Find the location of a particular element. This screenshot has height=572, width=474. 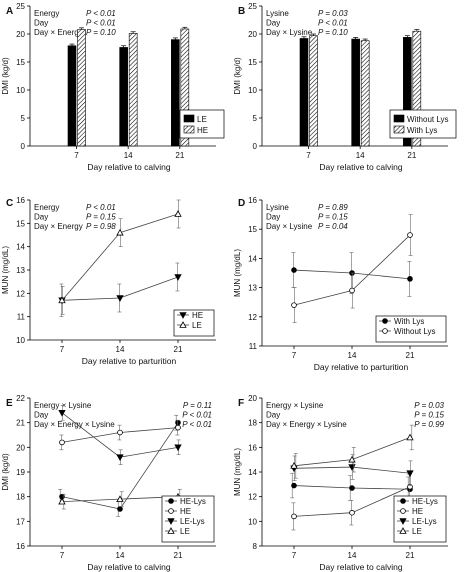

y-tick-label: 0 is located at coordinates (23, 146).